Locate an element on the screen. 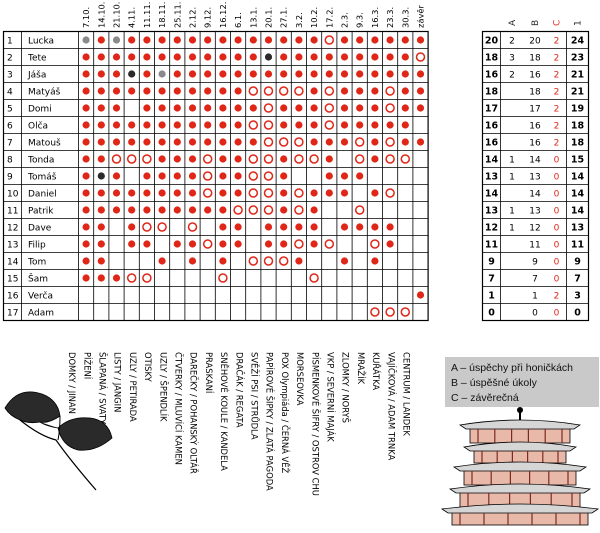 The height and width of the screenshot is (533, 600). date-header: 9.12. is located at coordinates (208, 17).